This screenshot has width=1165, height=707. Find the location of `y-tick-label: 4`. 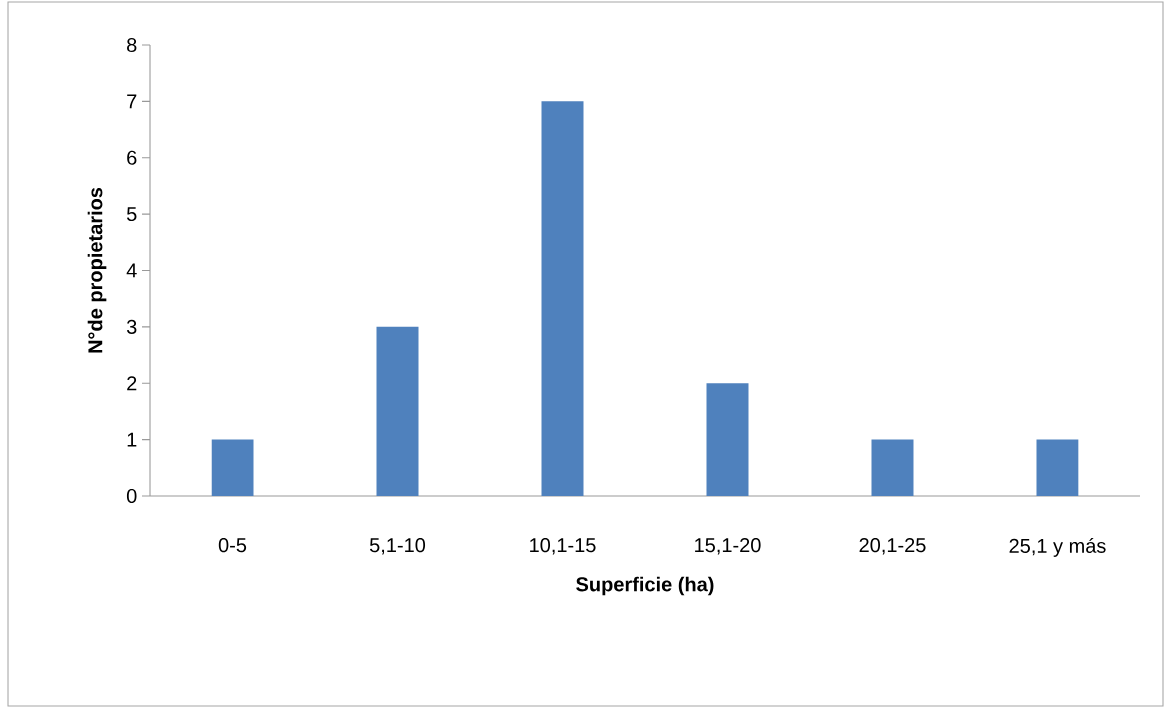

y-tick-label: 4 is located at coordinates (131, 270).